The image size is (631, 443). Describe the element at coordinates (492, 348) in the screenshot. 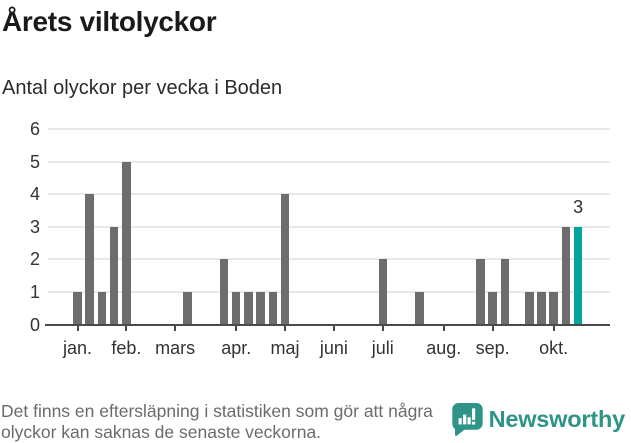

I see `x-tick-label: sep.` at that location.